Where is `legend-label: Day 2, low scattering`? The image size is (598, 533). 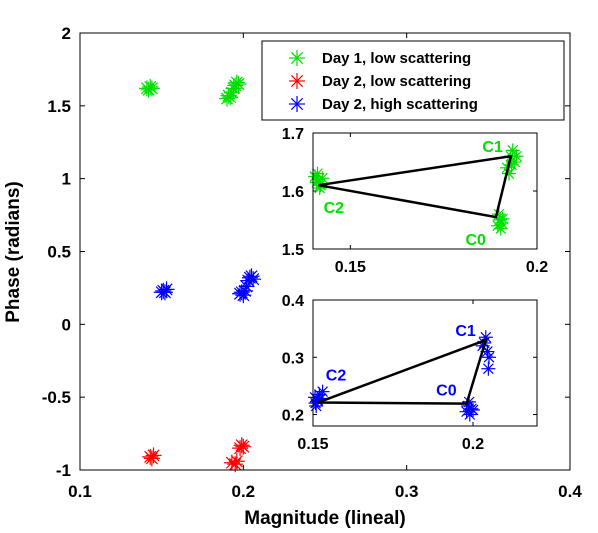 legend-label: Day 2, low scattering is located at coordinates (396, 81).